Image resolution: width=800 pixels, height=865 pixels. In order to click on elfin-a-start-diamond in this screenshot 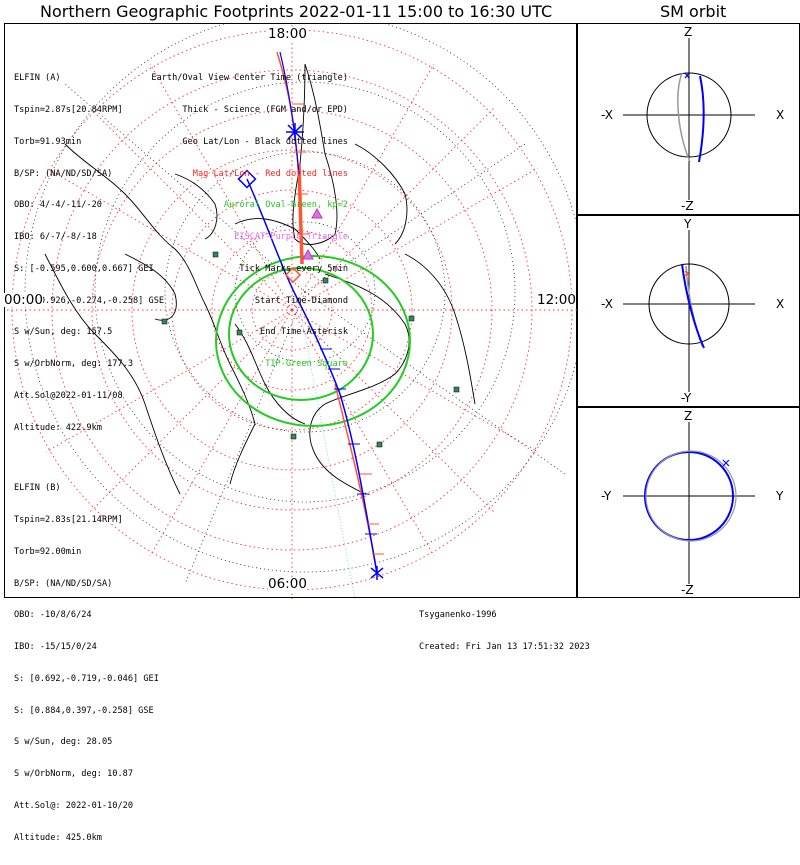, I will do `click(247, 179)`.